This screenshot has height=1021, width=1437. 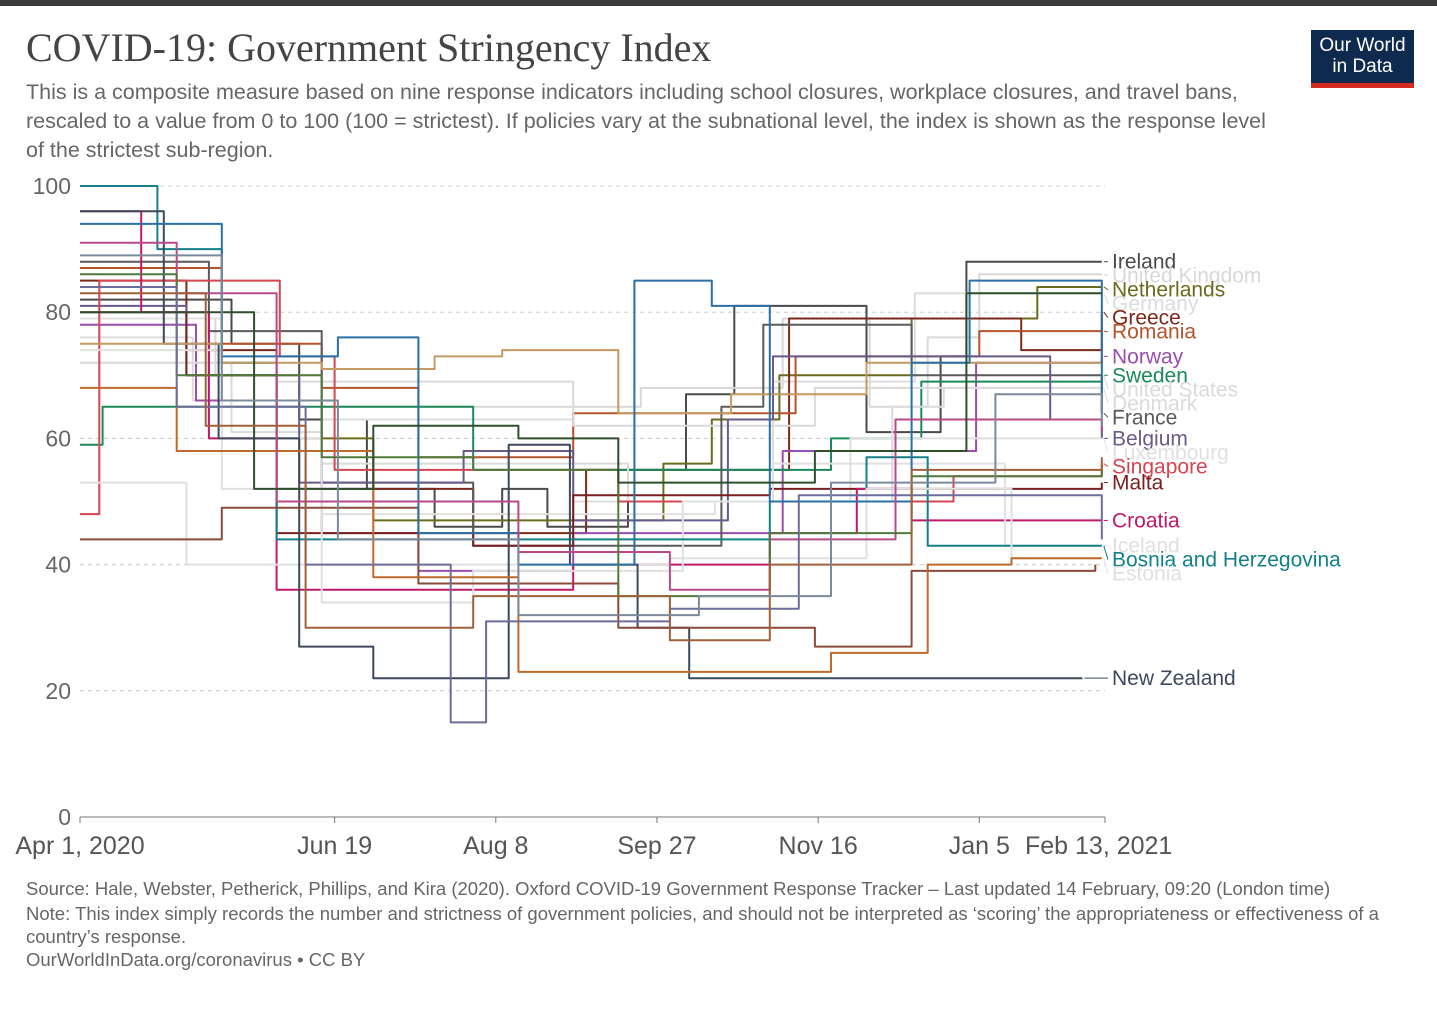 What do you see at coordinates (1170, 452) in the screenshot?
I see `series-label: Luxembourg` at bounding box center [1170, 452].